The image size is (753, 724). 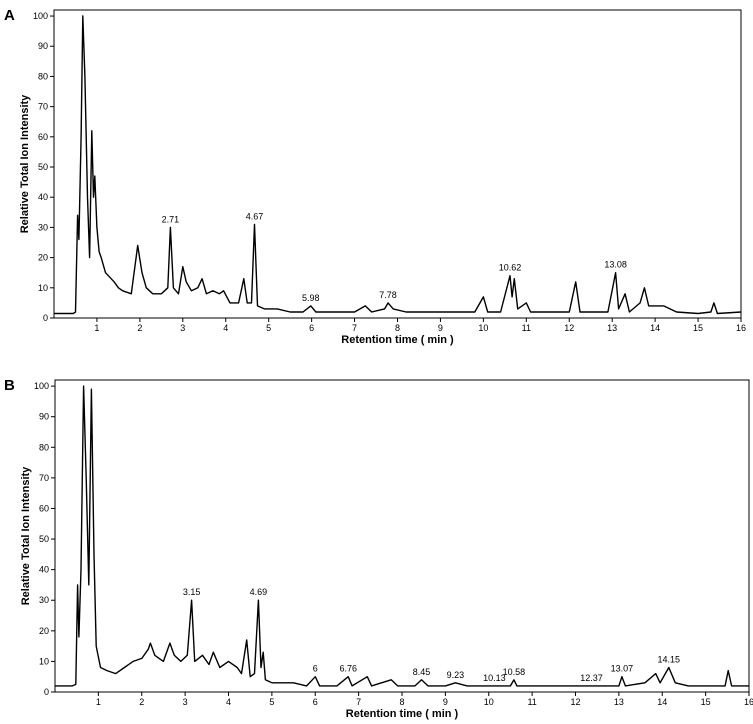 What do you see at coordinates (422, 672) in the screenshot?
I see `peak-label: 8.45` at bounding box center [422, 672].